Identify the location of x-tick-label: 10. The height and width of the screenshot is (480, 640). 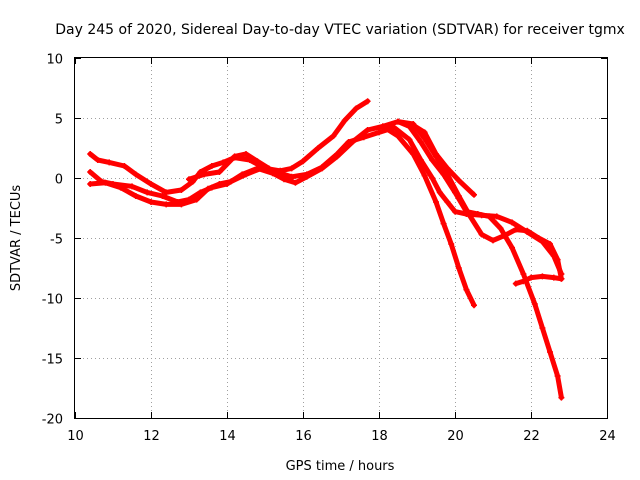
(75, 436).